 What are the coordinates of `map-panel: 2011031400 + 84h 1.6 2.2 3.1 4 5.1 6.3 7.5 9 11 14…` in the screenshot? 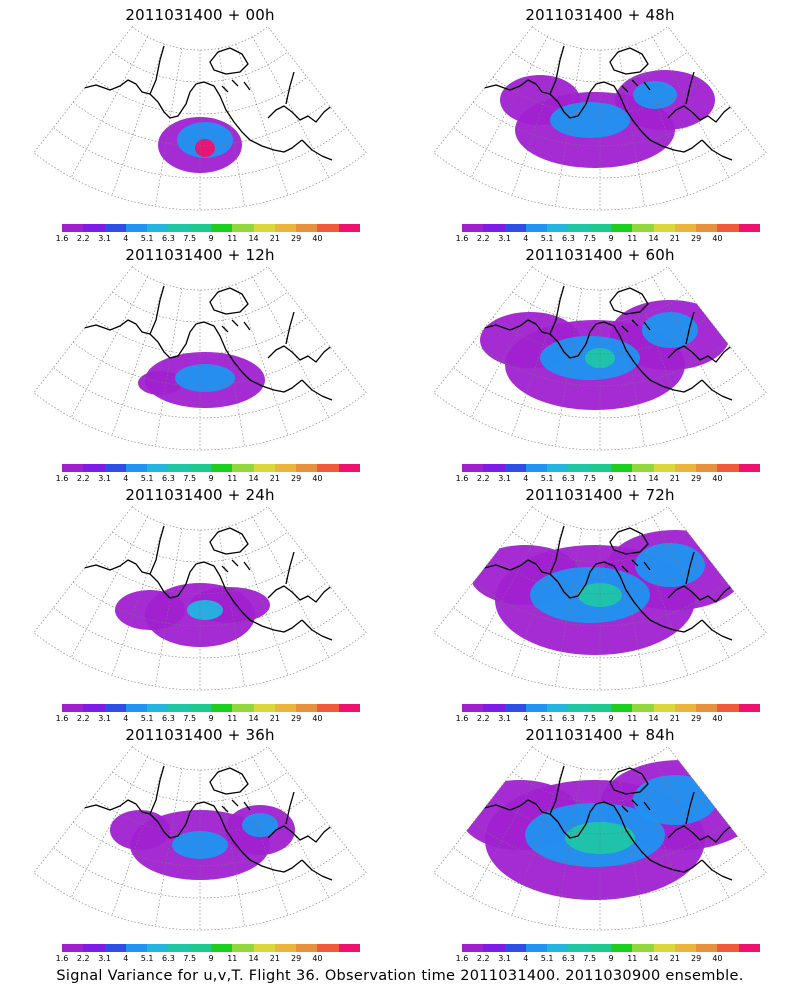 It's located at (600, 842).